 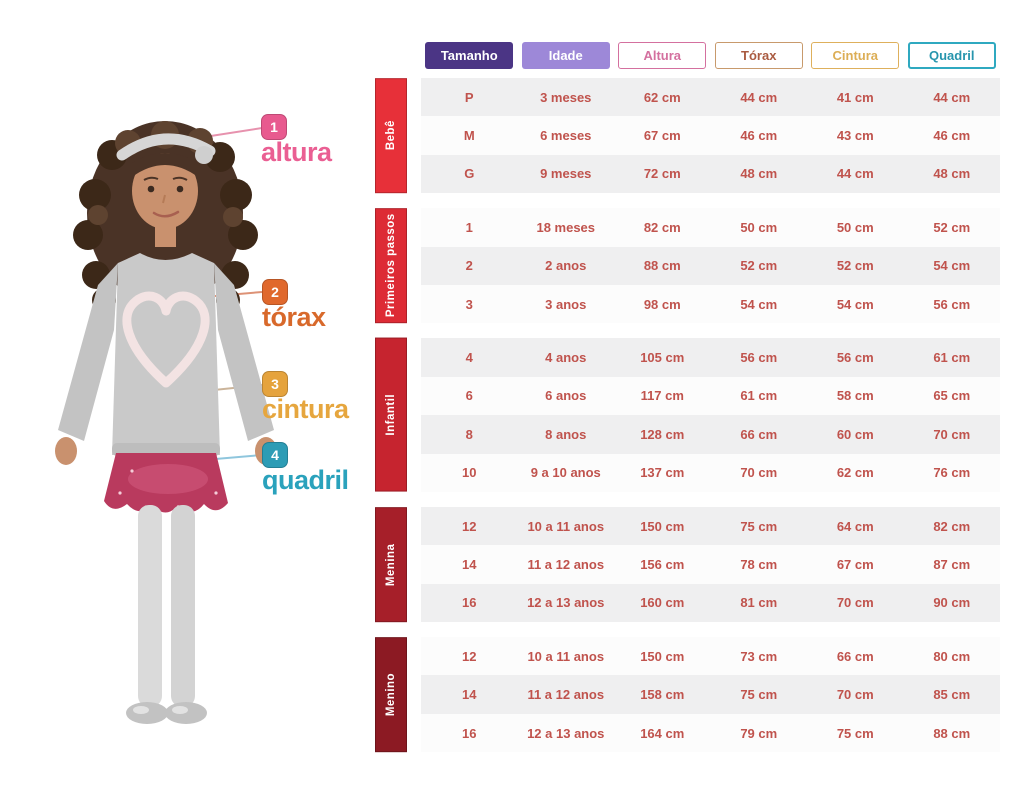 I want to click on table-cell: 6 meses, so click(x=566, y=136).